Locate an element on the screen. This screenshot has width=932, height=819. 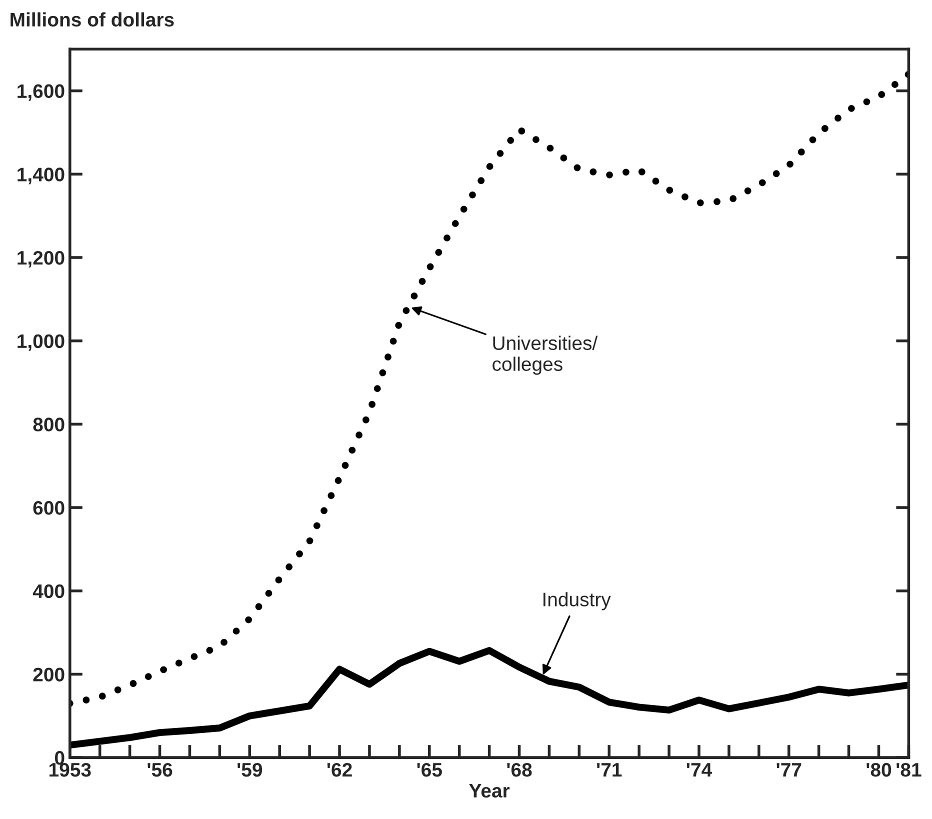
y-tick-label: 200 is located at coordinates (48, 675).